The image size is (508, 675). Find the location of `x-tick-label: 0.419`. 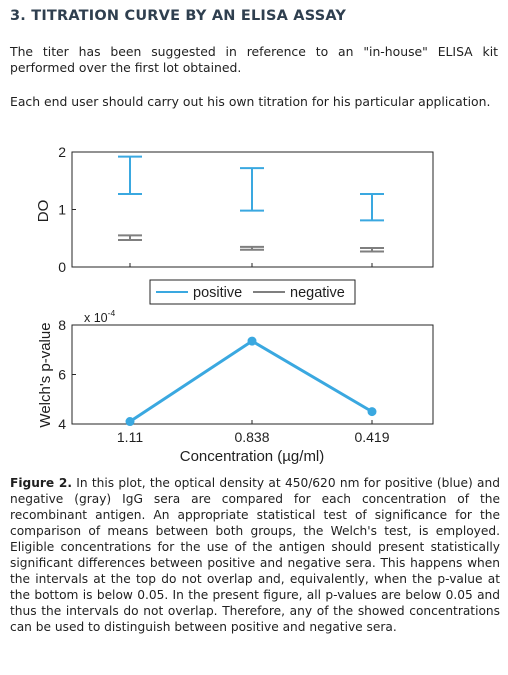

x-tick-label: 0.419 is located at coordinates (371, 437).